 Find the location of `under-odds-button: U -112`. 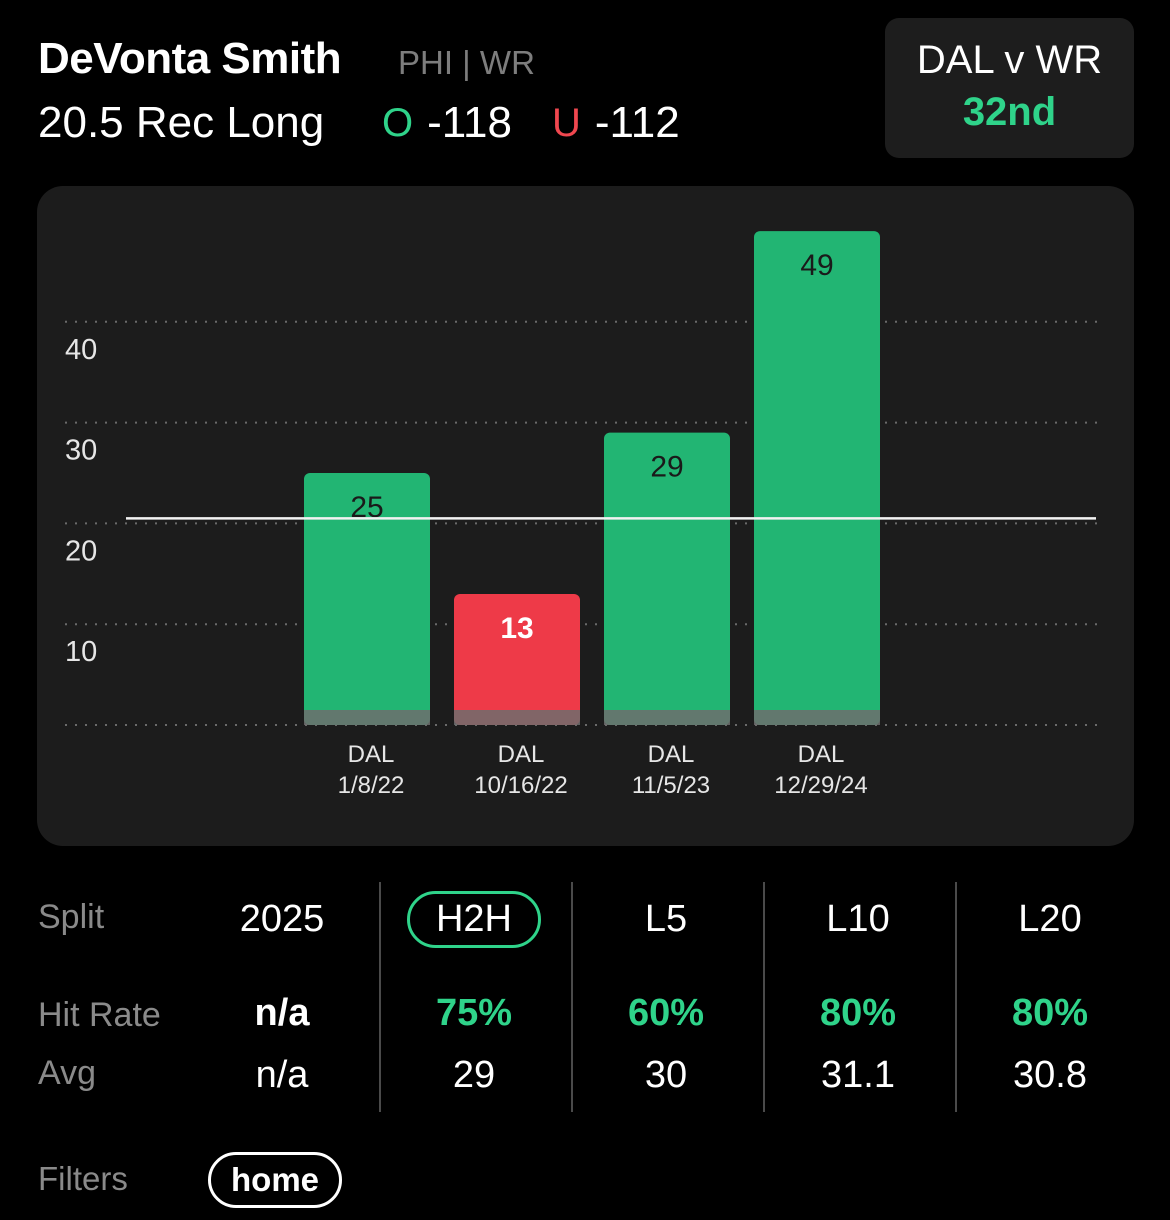

under-odds-button: U -112 is located at coordinates (616, 123).